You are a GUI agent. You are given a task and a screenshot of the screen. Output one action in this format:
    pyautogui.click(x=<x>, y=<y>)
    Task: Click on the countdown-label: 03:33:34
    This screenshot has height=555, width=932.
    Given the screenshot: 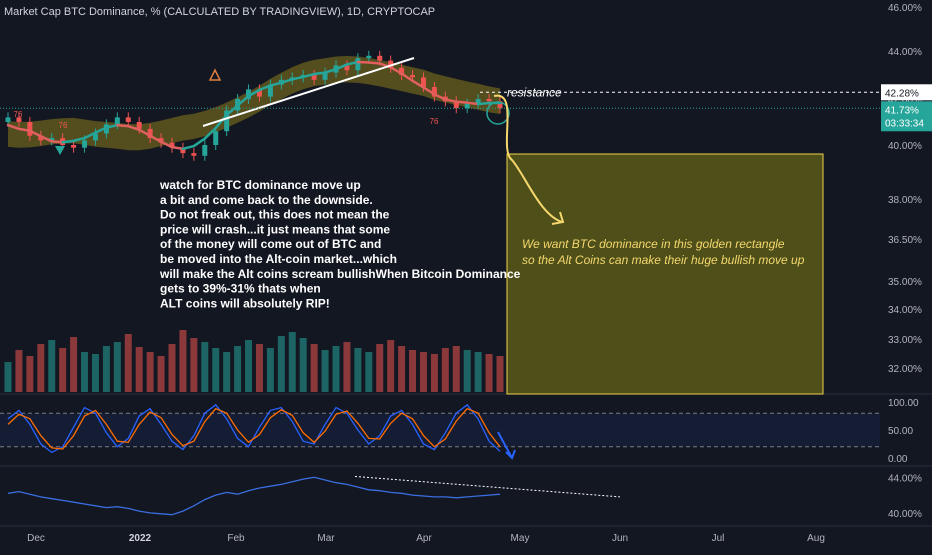 What is the action you would take?
    pyautogui.click(x=904, y=123)
    